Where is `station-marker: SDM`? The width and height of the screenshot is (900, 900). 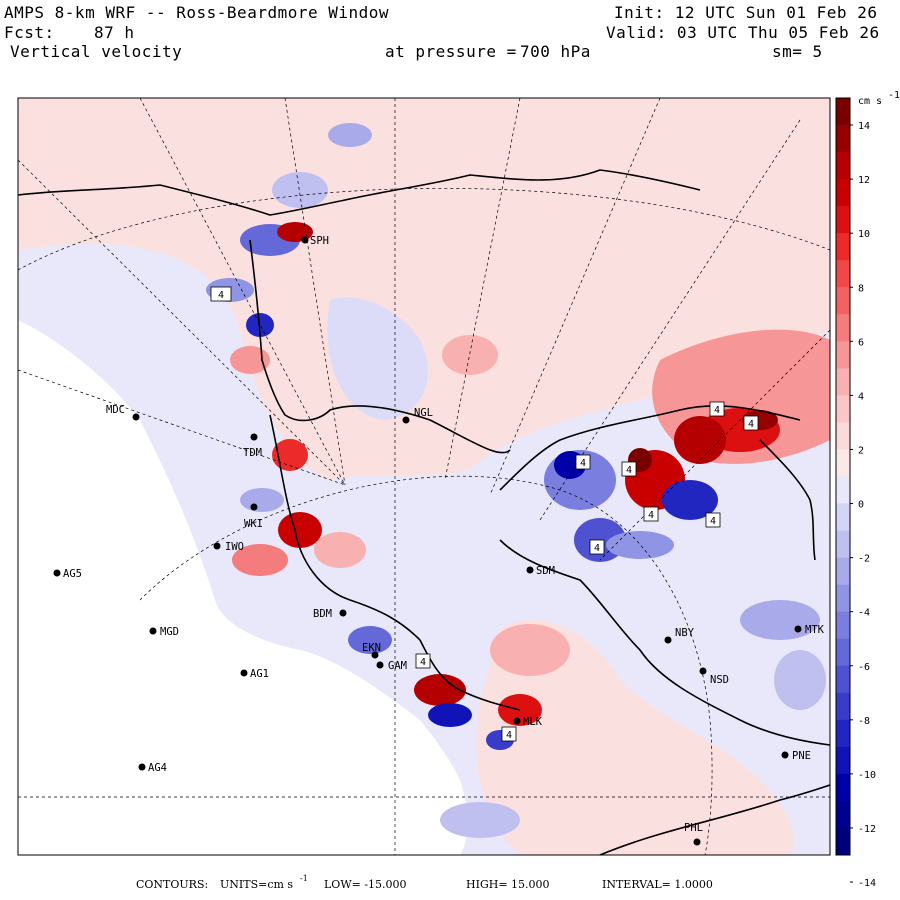
station-marker: SDM is located at coordinates (540, 571).